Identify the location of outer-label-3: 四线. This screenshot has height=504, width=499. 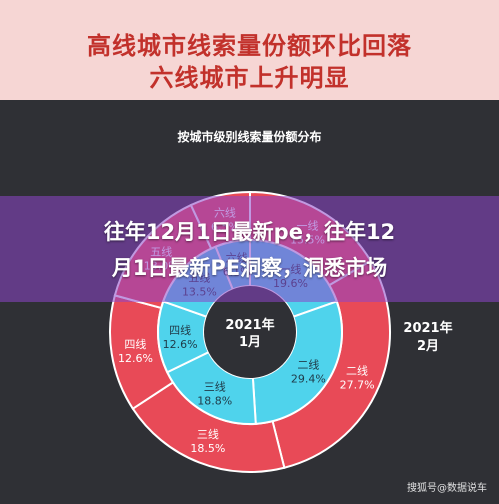
(135, 344).